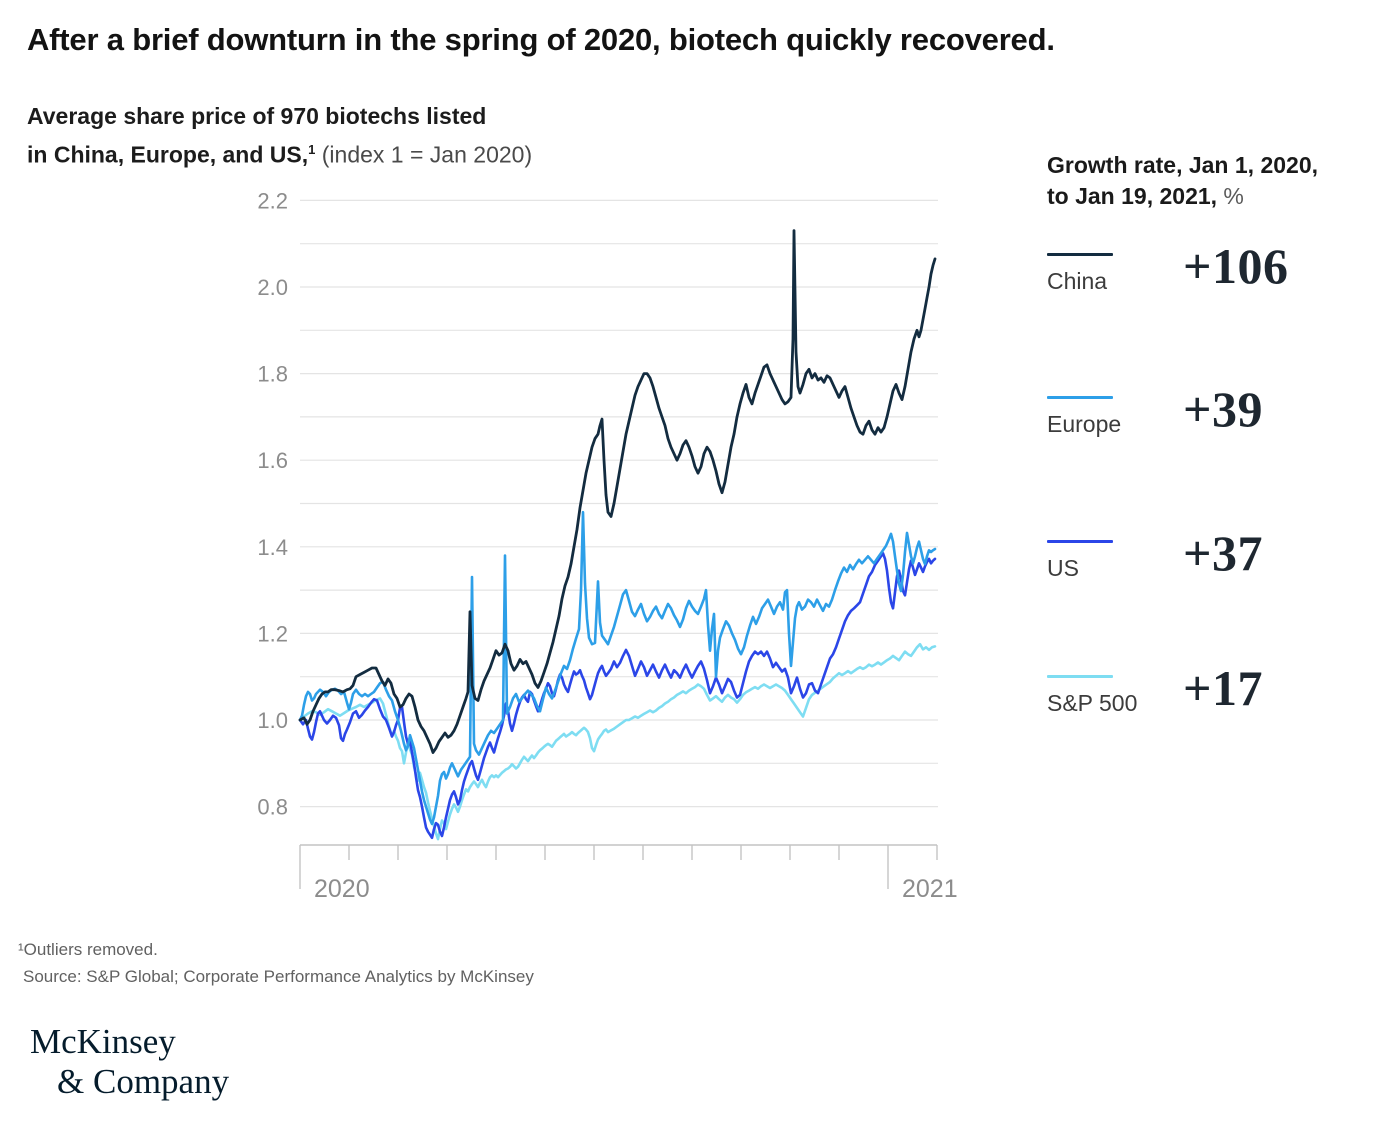  Describe the element at coordinates (1063, 568) in the screenshot. I see `legend-label-us: US` at that location.